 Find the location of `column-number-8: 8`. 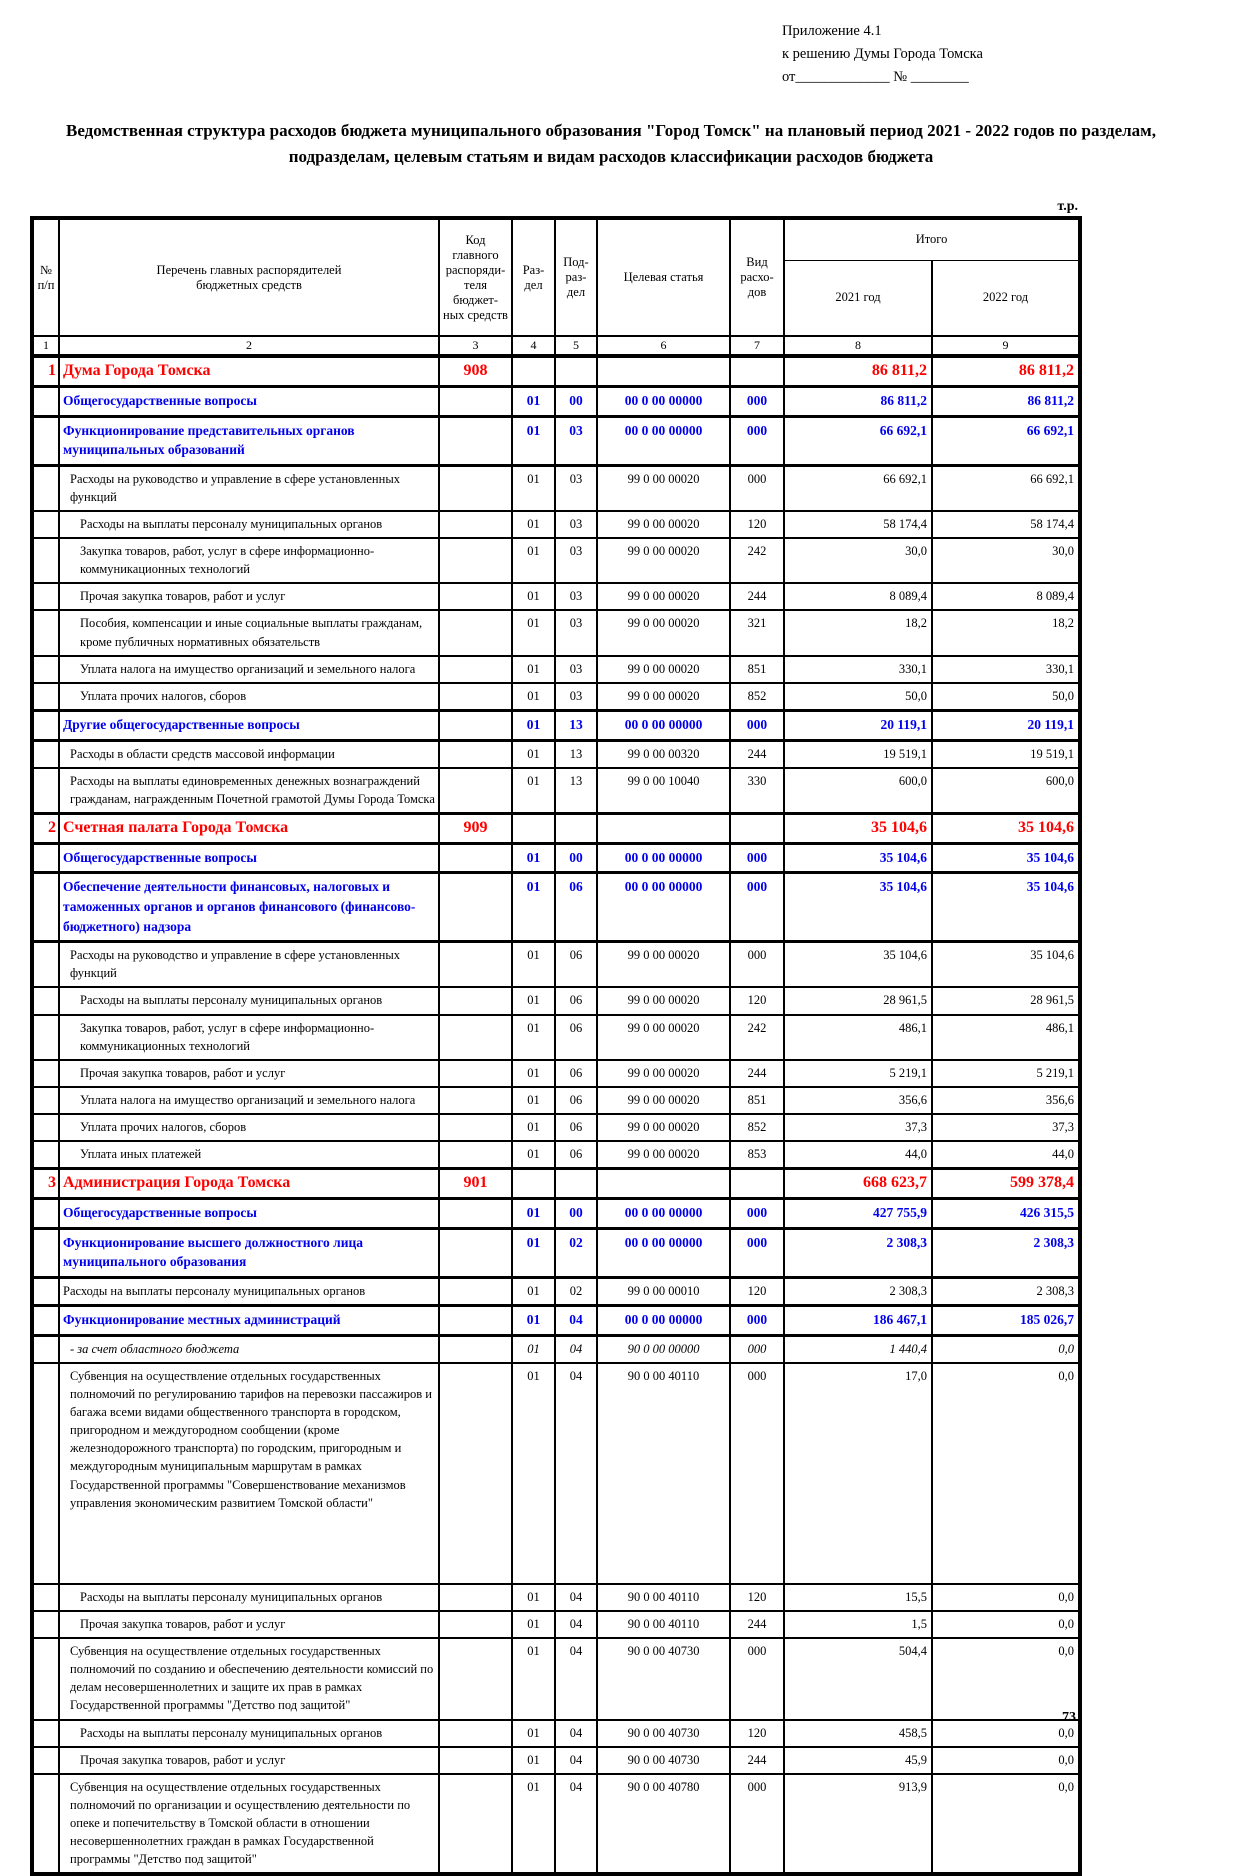

column-number-8: 8 is located at coordinates (858, 346).